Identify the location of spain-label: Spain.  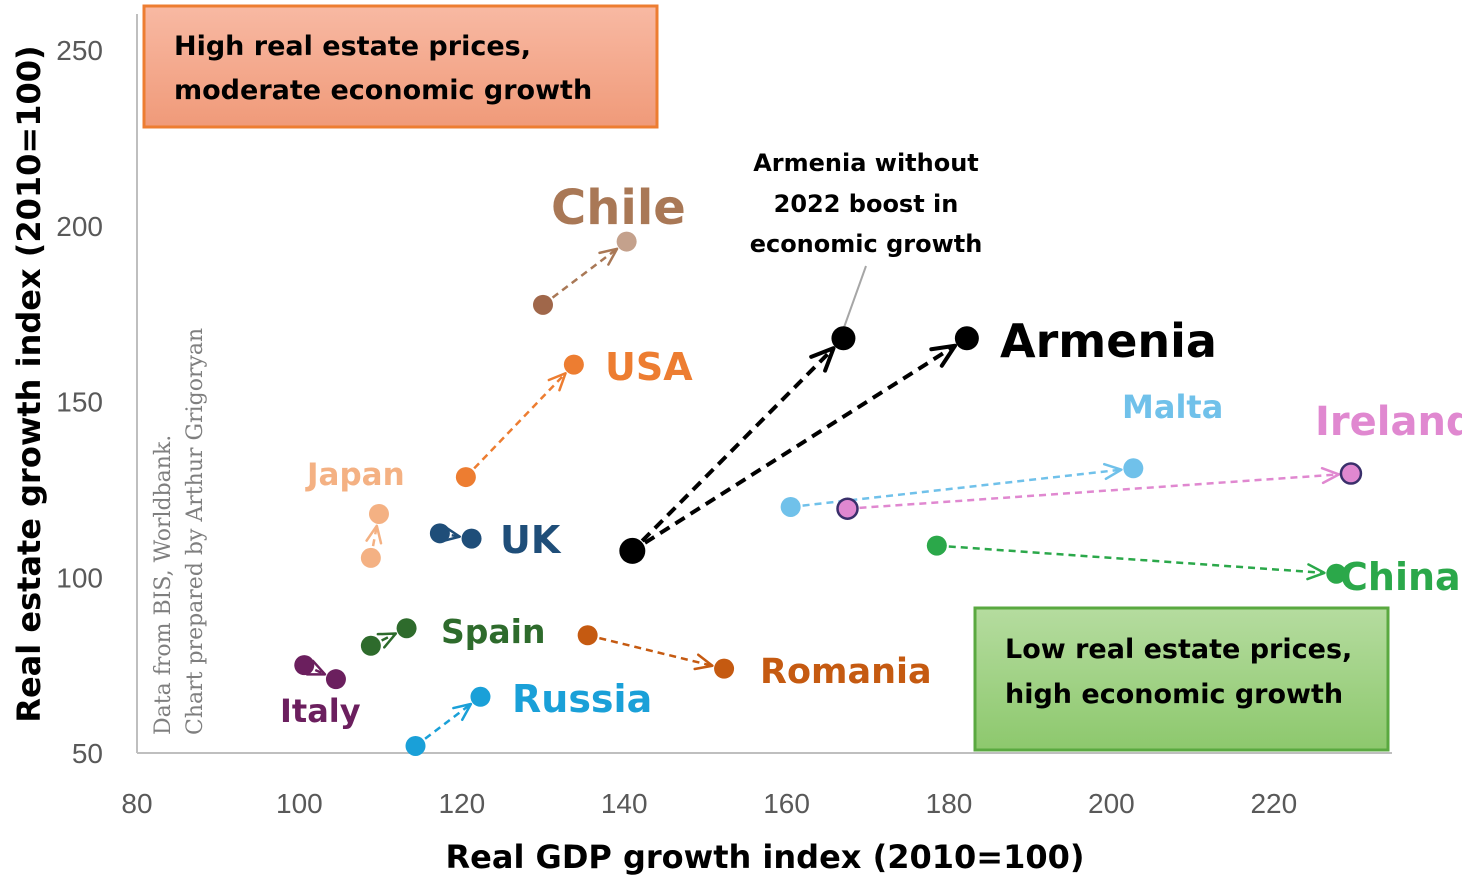
(493, 631).